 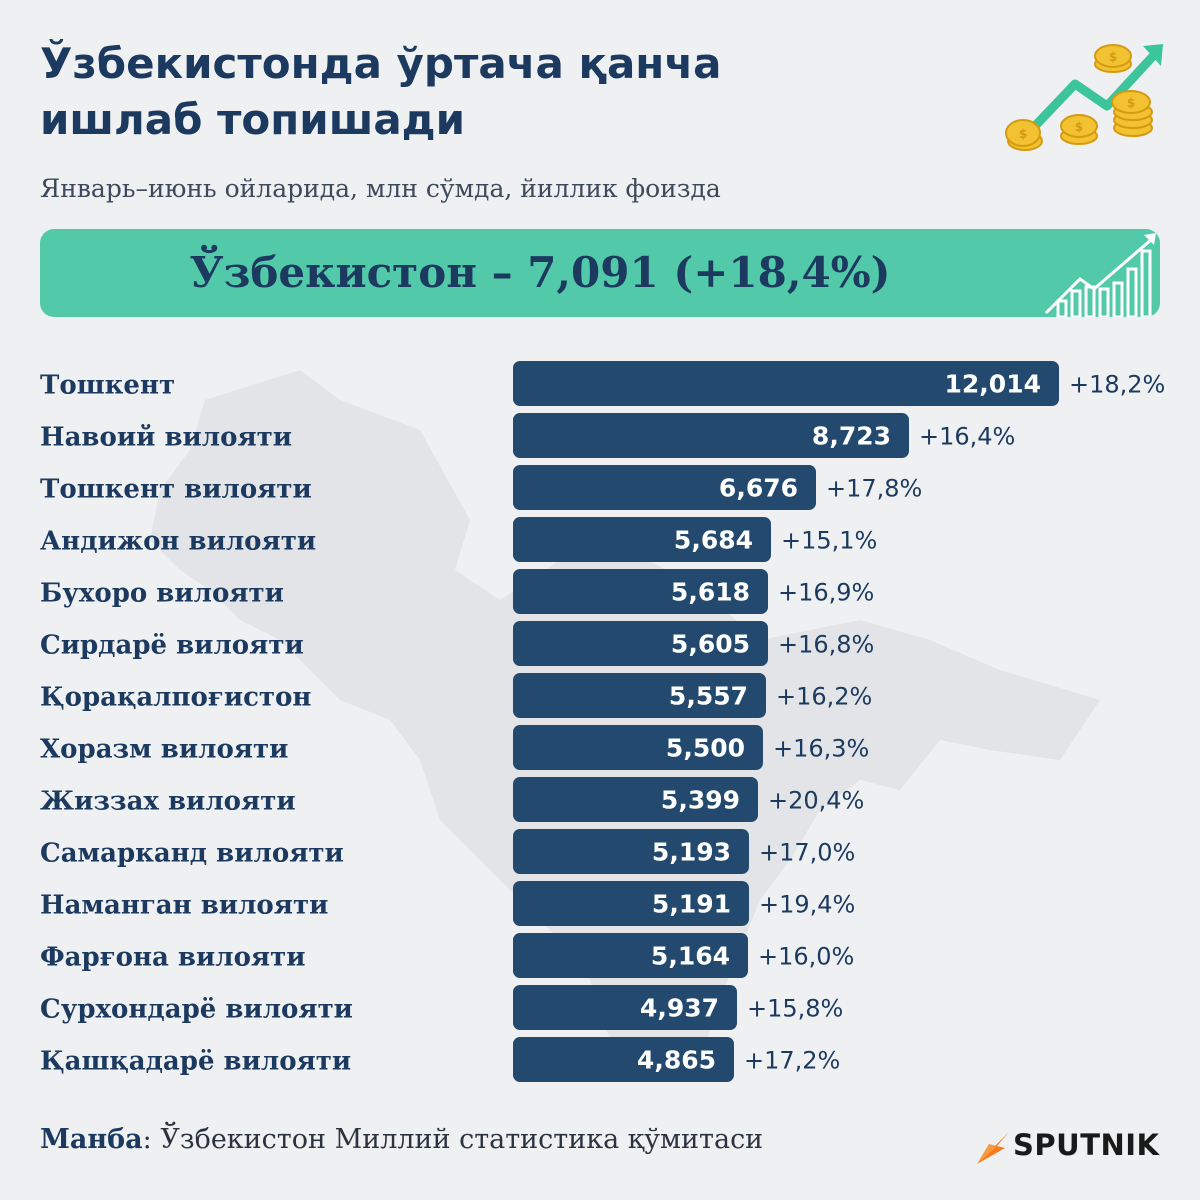 I want to click on growth-label: +16,9%, so click(x=826, y=593).